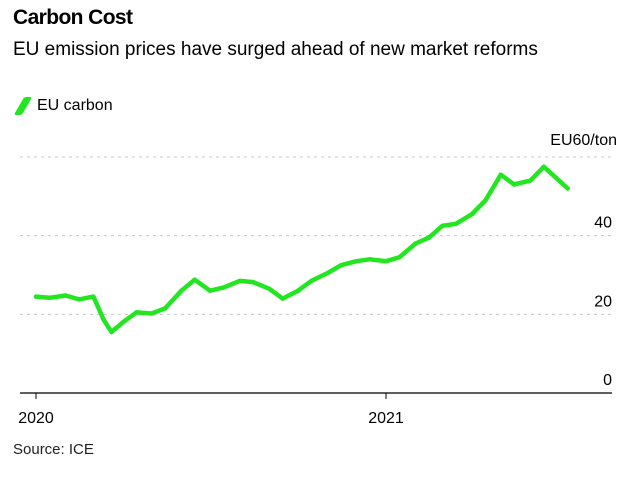 This screenshot has height=480, width=636. Describe the element at coordinates (75, 105) in the screenshot. I see `legend-label: EU carbon` at that location.